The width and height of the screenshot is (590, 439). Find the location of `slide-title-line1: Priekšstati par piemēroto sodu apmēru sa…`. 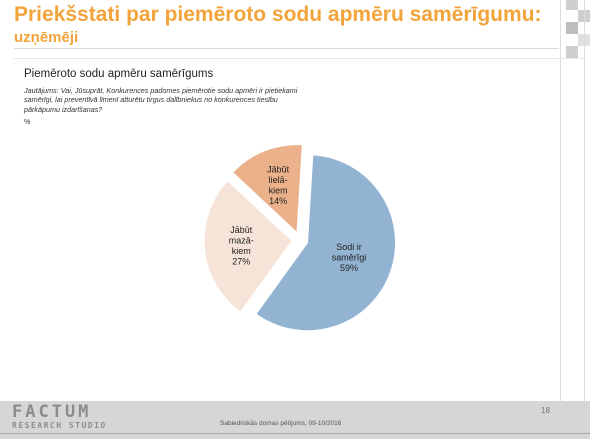

slide-title-line1: Priekšstati par piemēroto sodu apmēru sa… is located at coordinates (278, 14).